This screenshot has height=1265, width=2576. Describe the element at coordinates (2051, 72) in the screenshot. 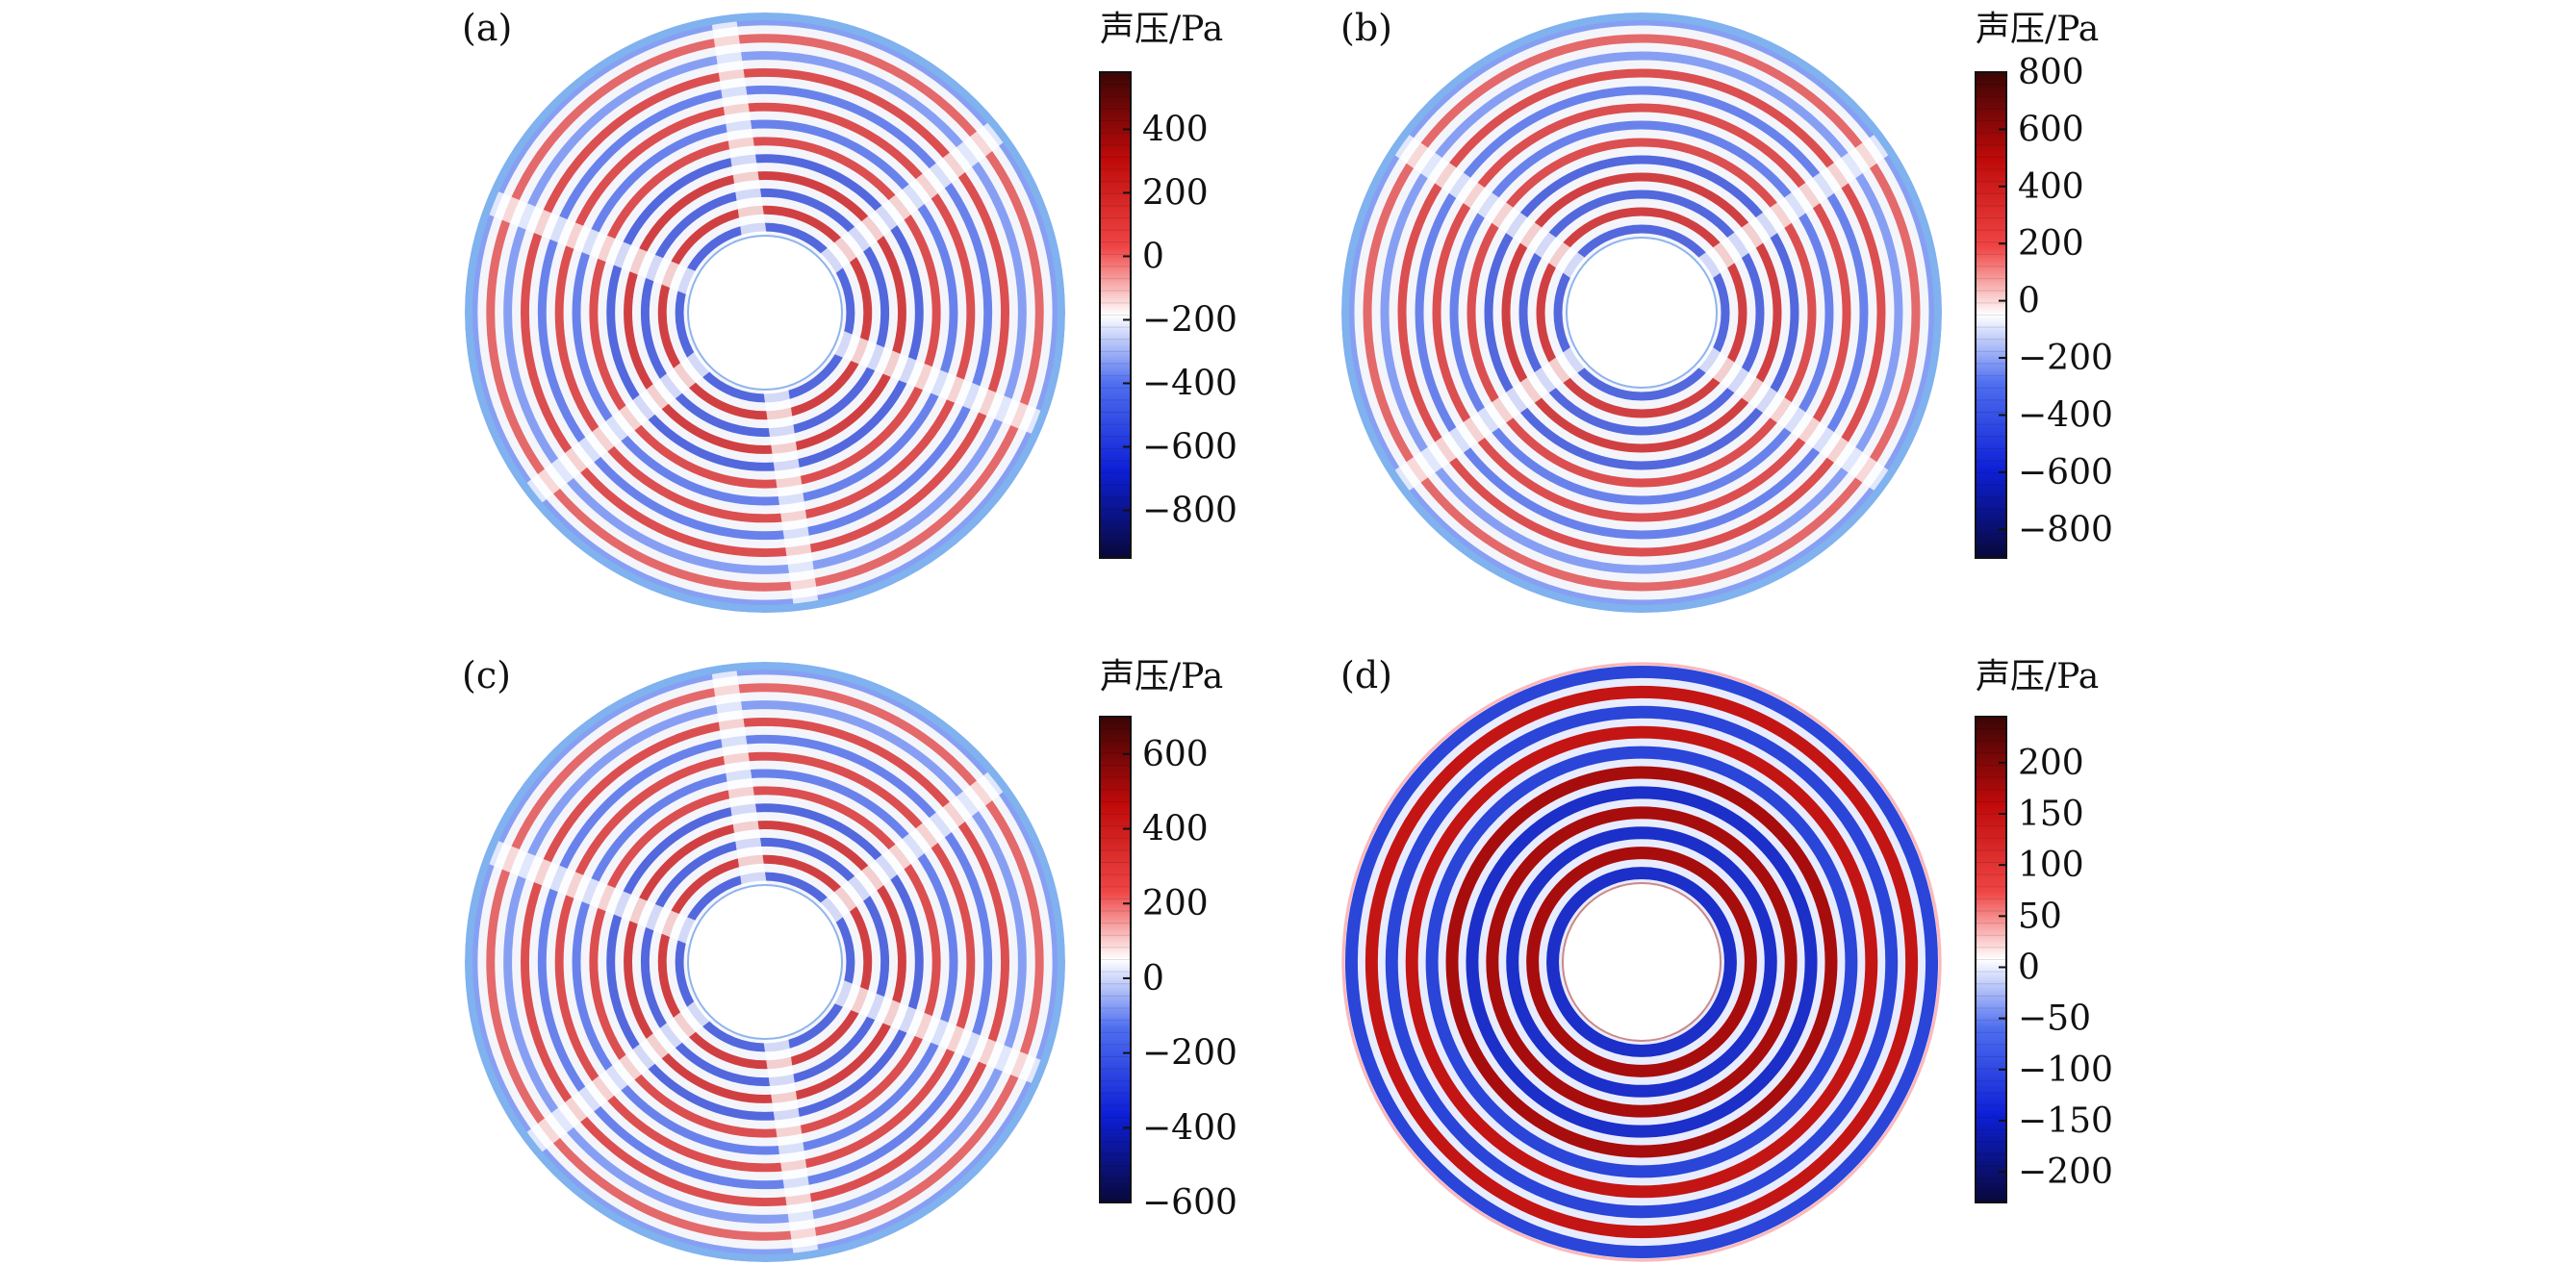

I see `colorbar-tick-label: 800` at that location.